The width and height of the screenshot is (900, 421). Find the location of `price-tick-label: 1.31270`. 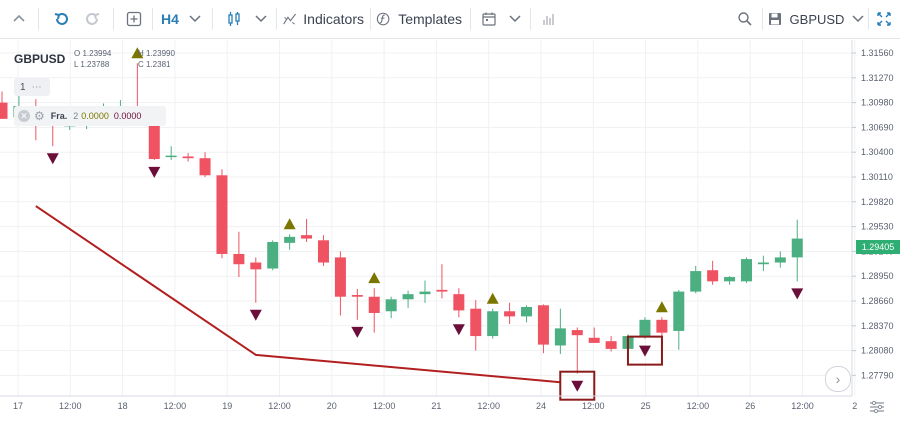

price-tick-label: 1.31270 is located at coordinates (877, 78).